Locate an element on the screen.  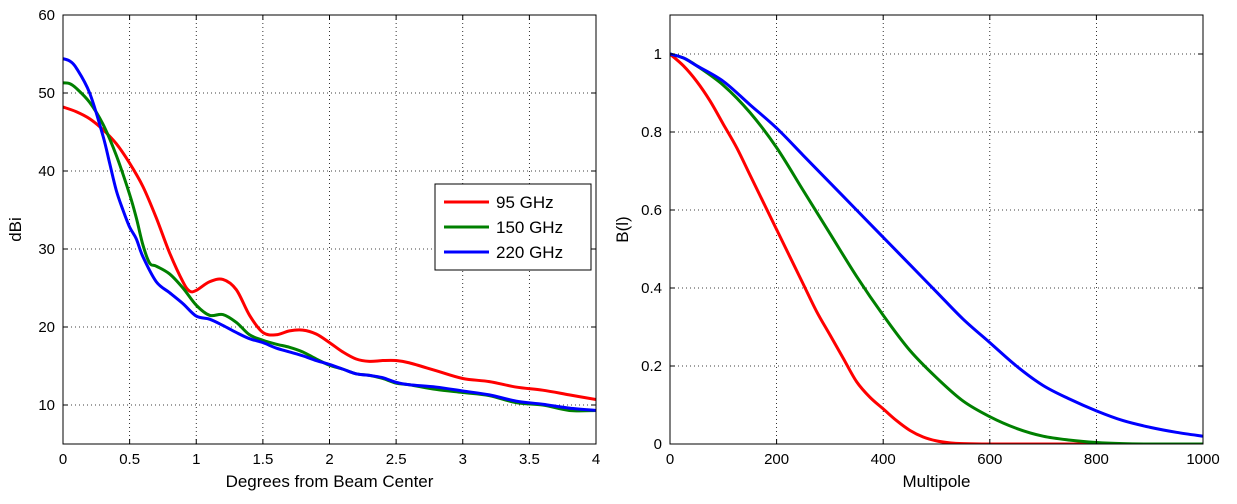
right-x-tick-label: 200 is located at coordinates (776, 459).